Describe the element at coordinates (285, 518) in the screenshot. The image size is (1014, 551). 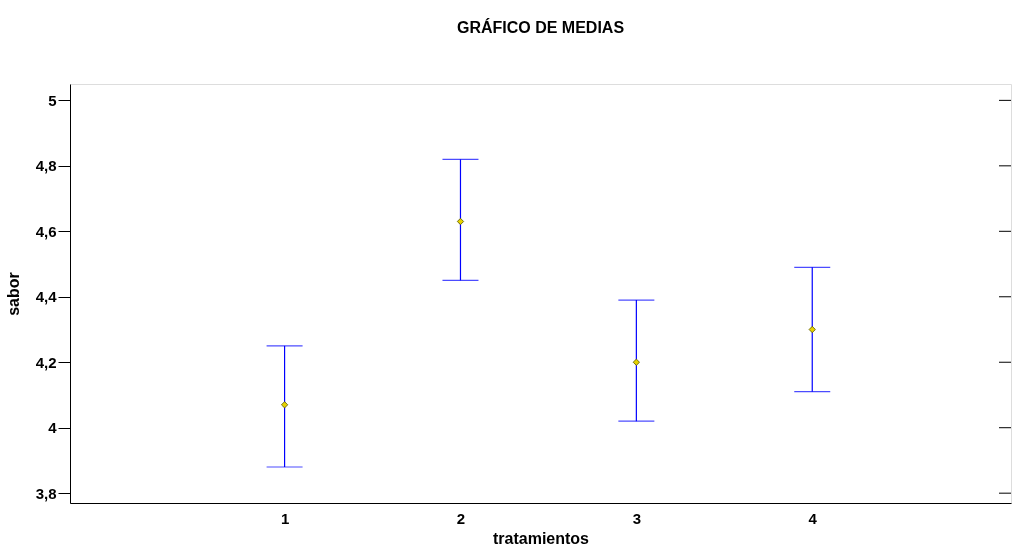
I see `x-tick-label: 1` at that location.